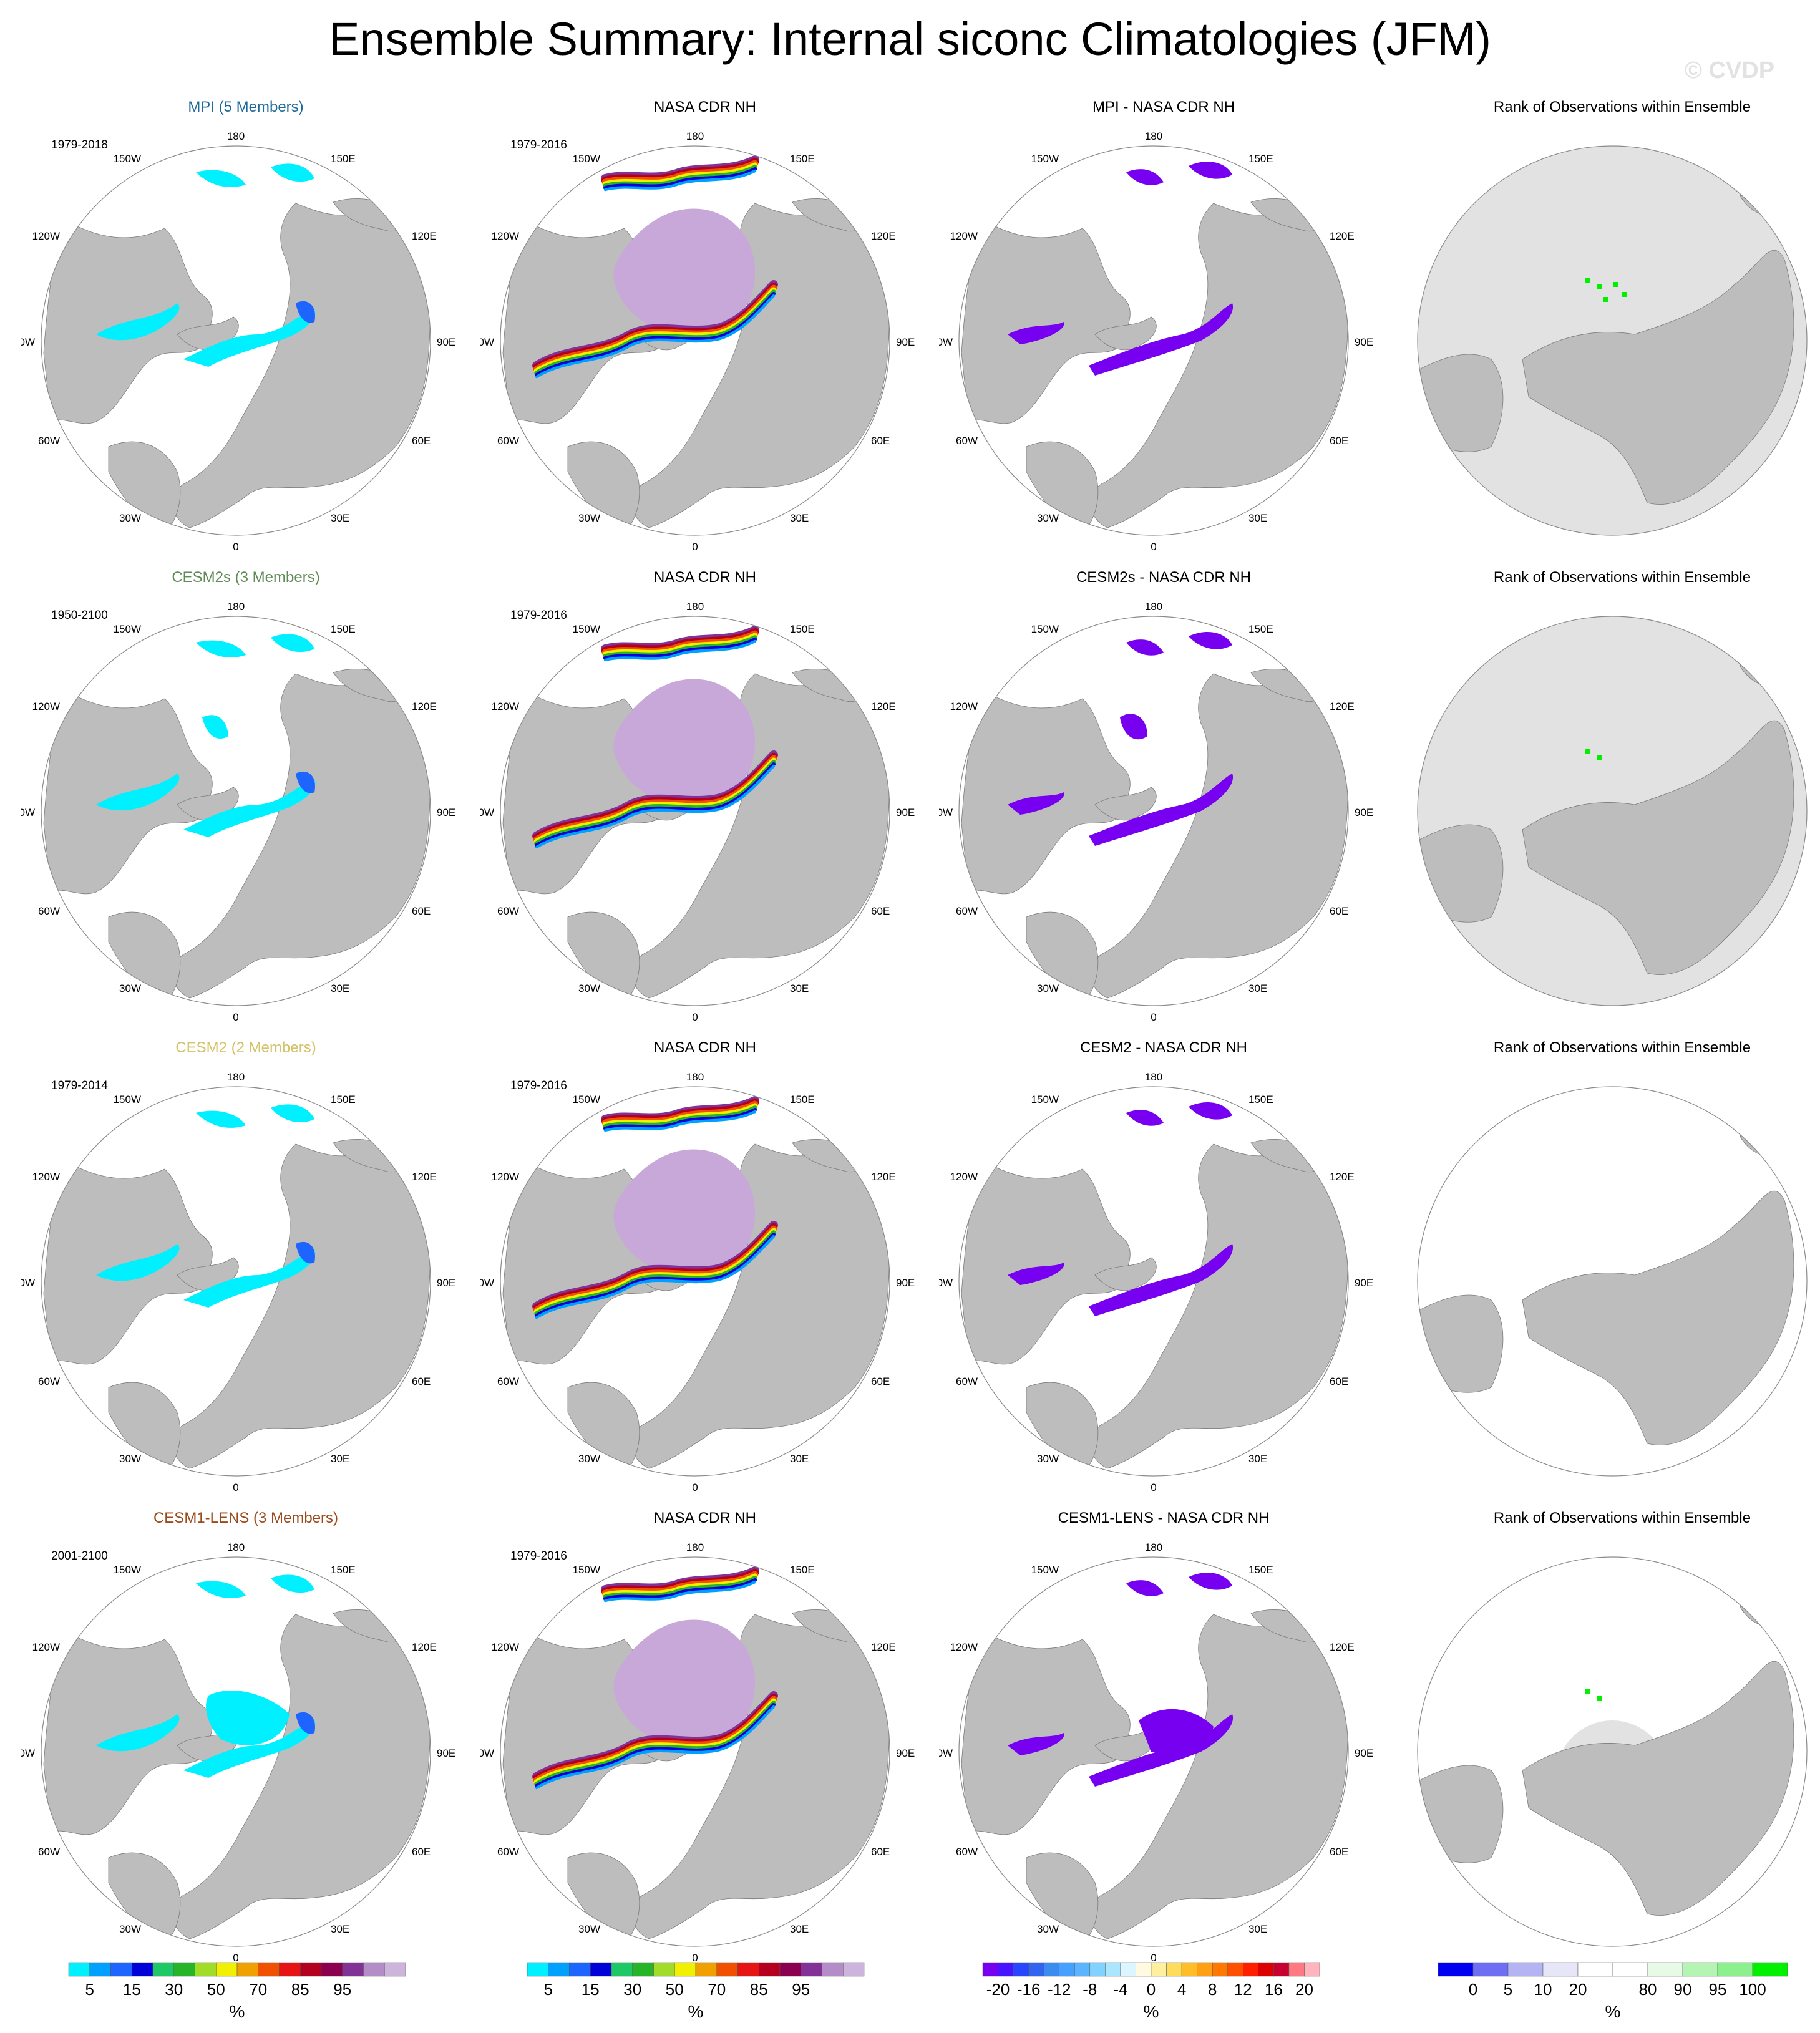 The width and height of the screenshot is (1820, 2033). What do you see at coordinates (1683, 1989) in the screenshot?
I see `colorbar-rank-label-5: 90` at bounding box center [1683, 1989].